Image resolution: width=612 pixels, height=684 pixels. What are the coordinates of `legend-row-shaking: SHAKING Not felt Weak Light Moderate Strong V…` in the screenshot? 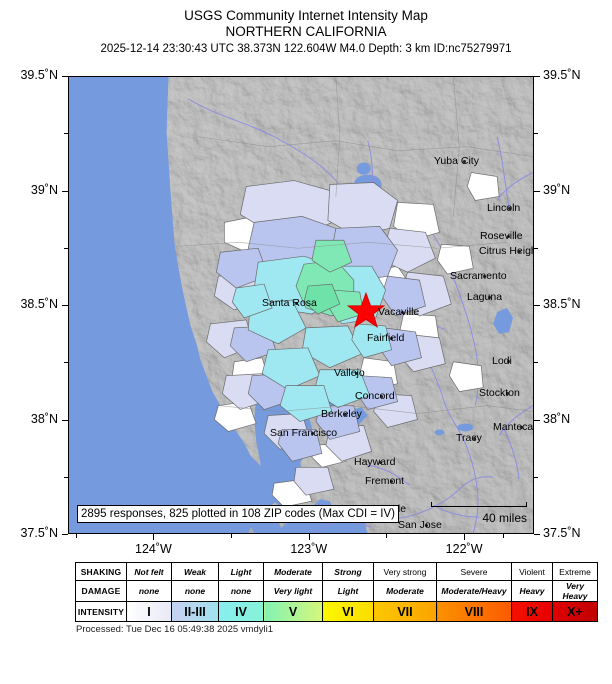 It's located at (336, 571).